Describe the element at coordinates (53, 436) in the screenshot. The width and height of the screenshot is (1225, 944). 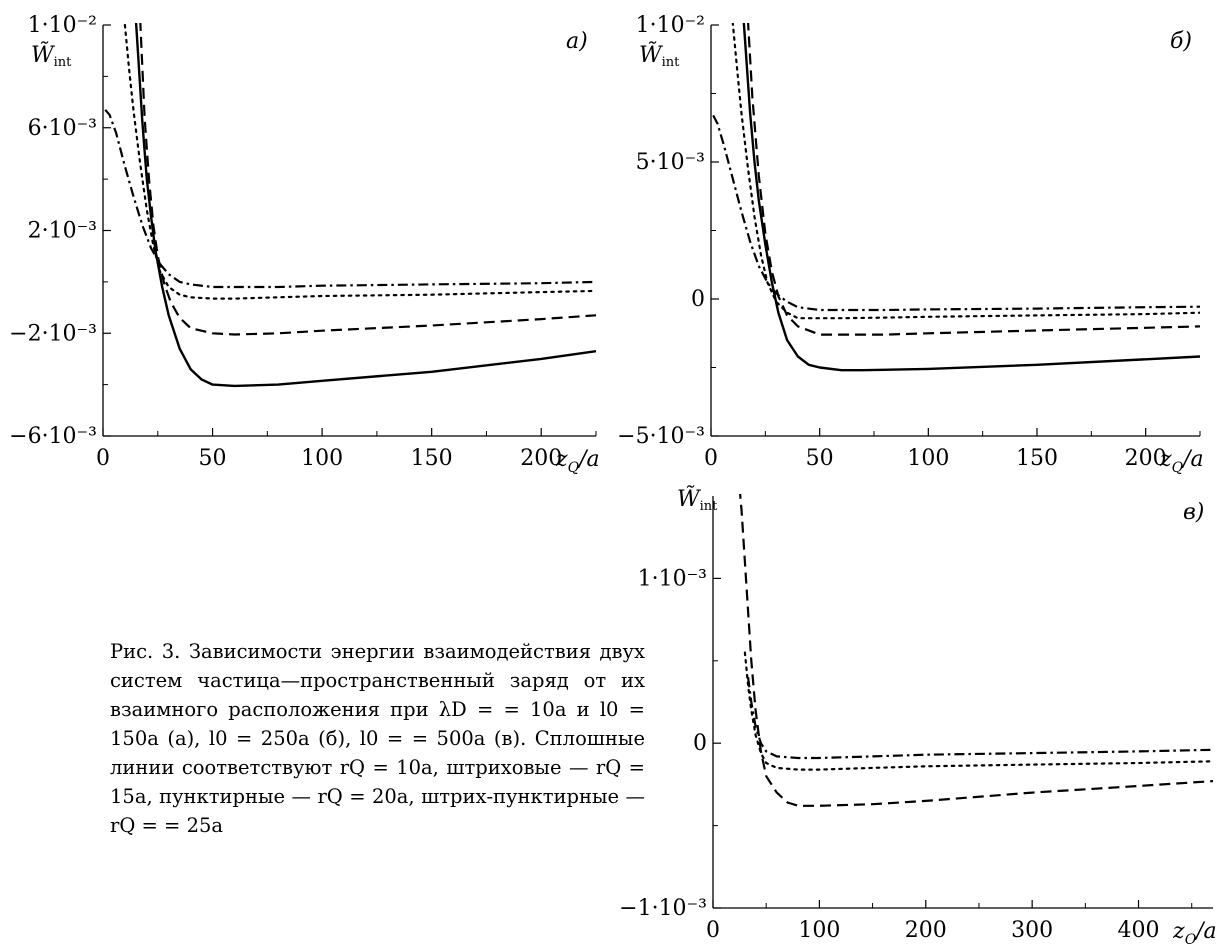
I see `y-tick-label: −6·10⁻³` at that location.